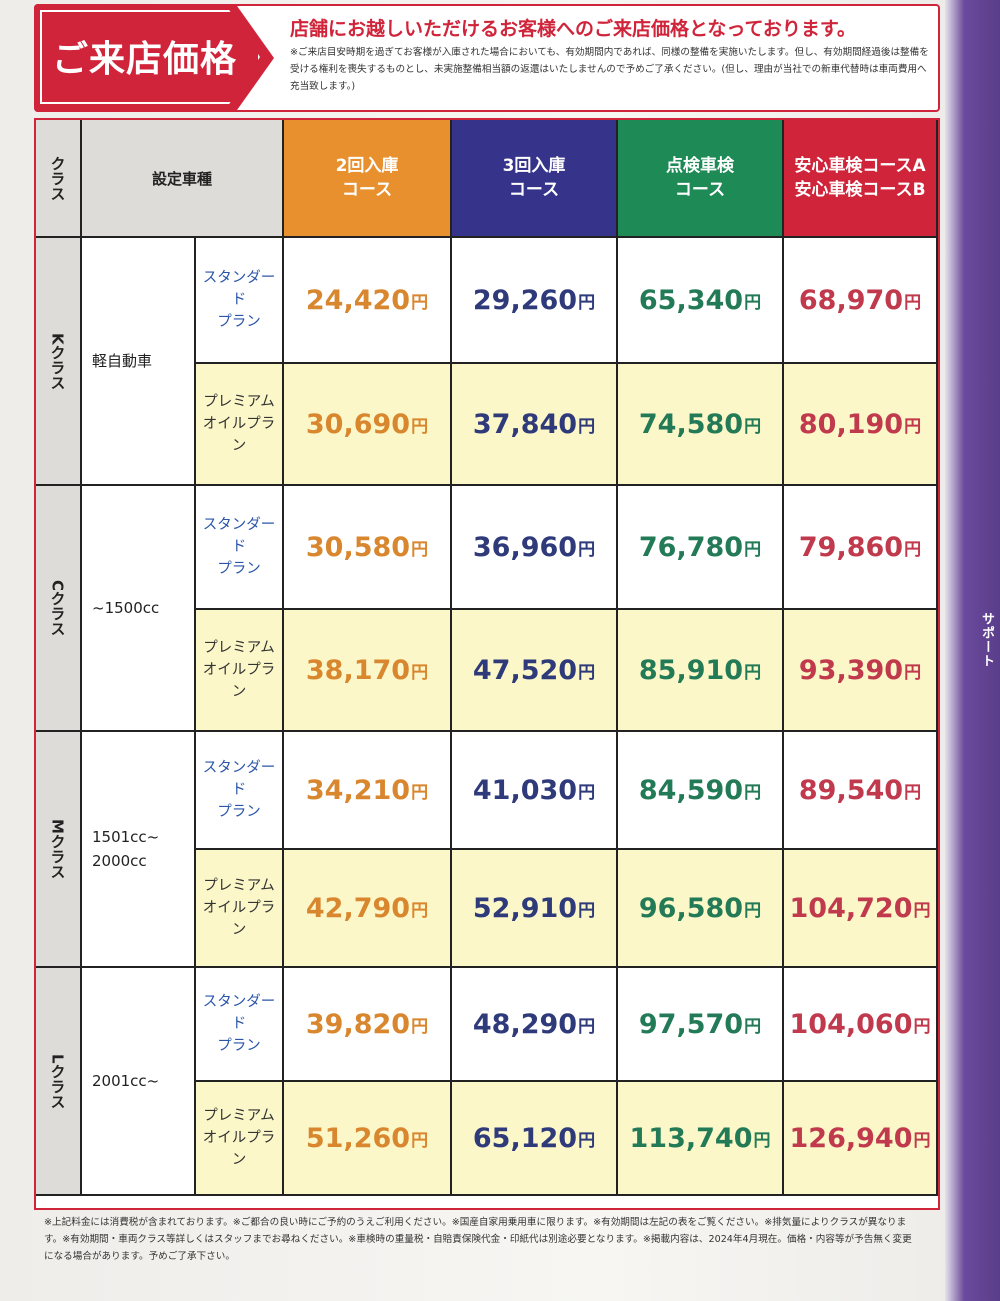  I want to click on price-value: 113,740, so click(691, 1138).